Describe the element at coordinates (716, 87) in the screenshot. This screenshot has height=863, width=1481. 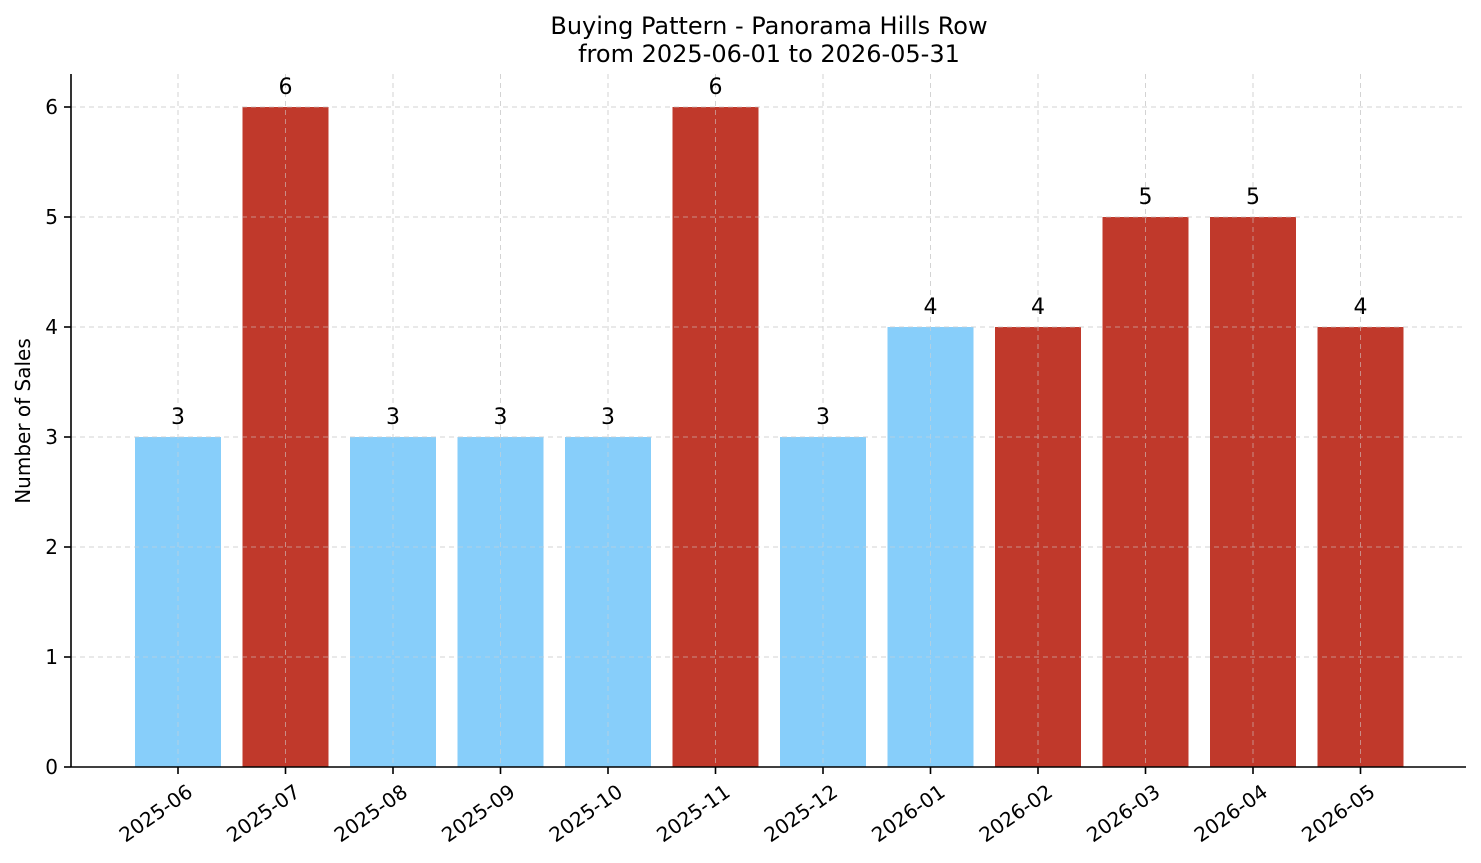
I see `data-label-2025-11: 6` at that location.